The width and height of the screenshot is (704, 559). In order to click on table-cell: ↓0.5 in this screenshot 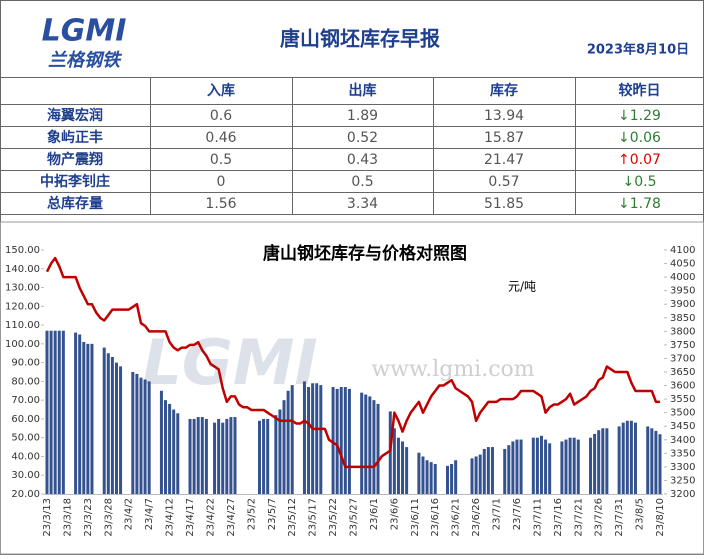, I will do `click(640, 182)`.